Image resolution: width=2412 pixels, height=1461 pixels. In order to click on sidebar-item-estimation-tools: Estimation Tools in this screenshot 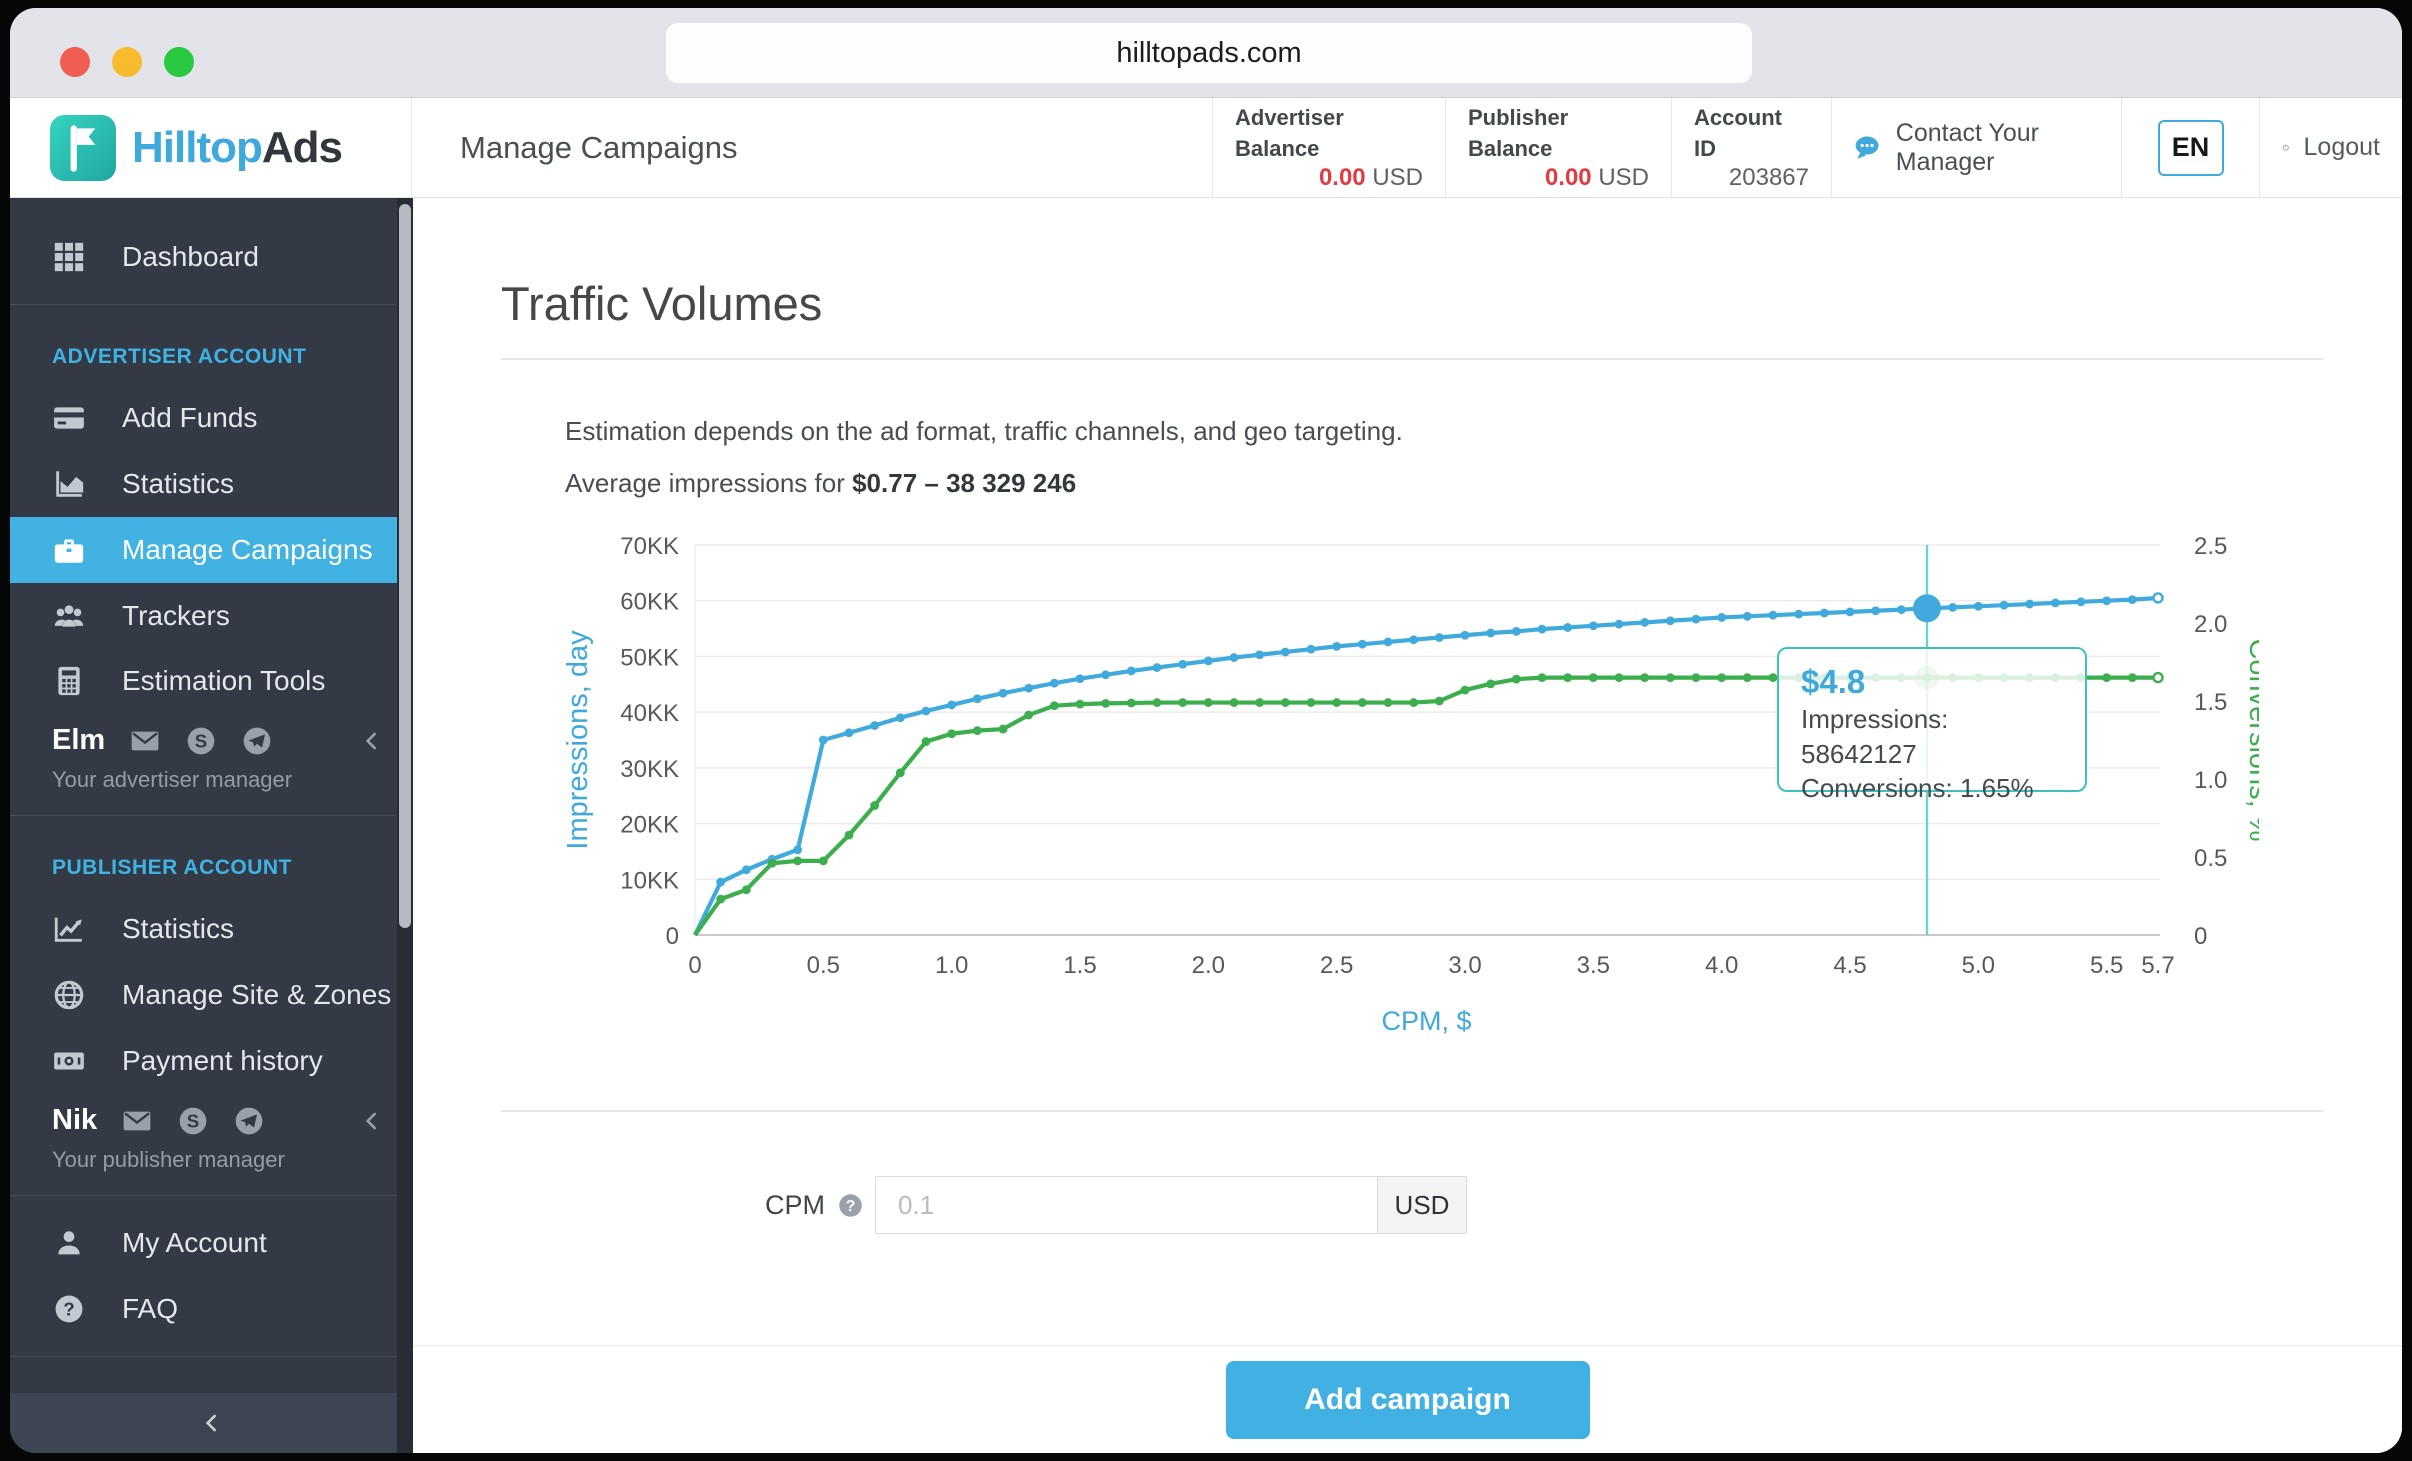, I will do `click(211, 682)`.